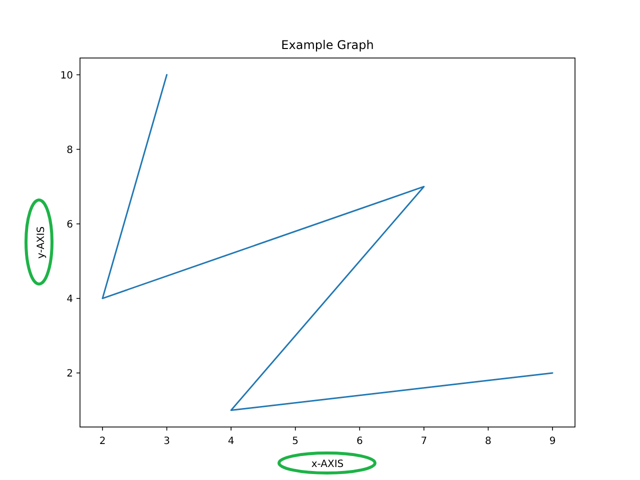 This screenshot has height=480, width=640. I want to click on chart-title: Example Graph, so click(327, 45).